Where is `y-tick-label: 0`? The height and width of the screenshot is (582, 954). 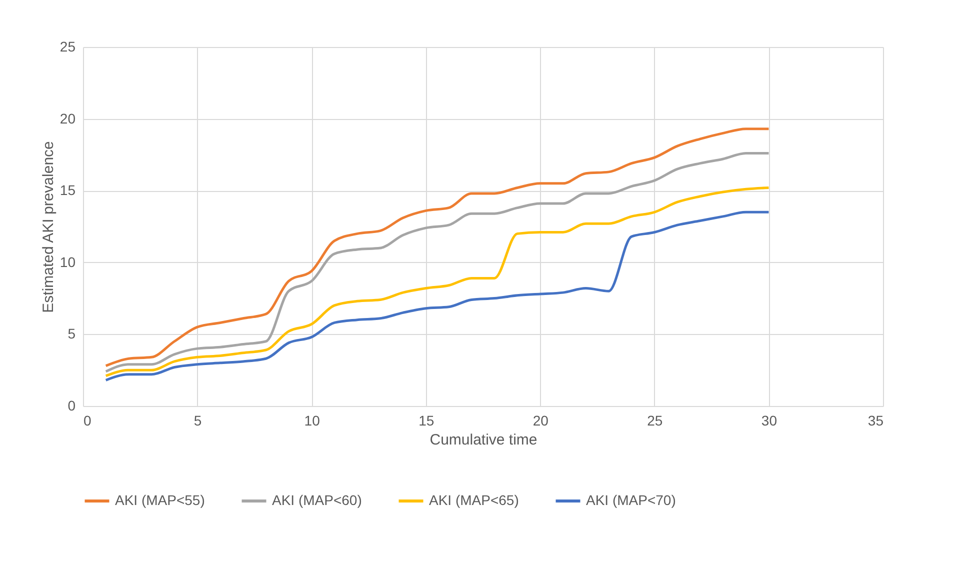
y-tick-label: 0 is located at coordinates (72, 406).